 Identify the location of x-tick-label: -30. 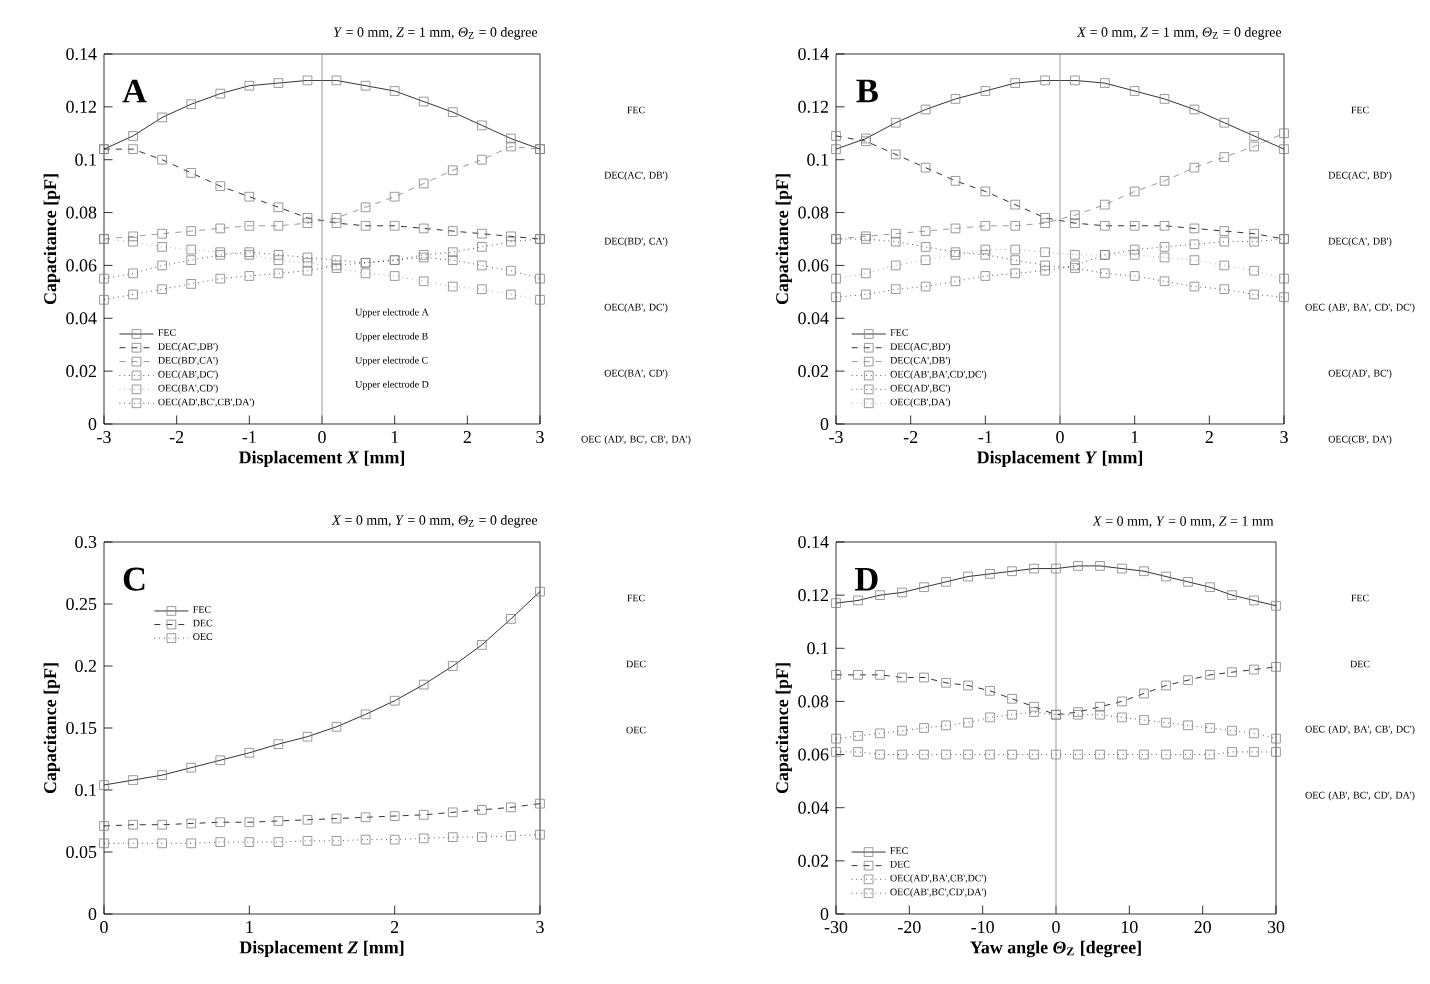
(836, 927).